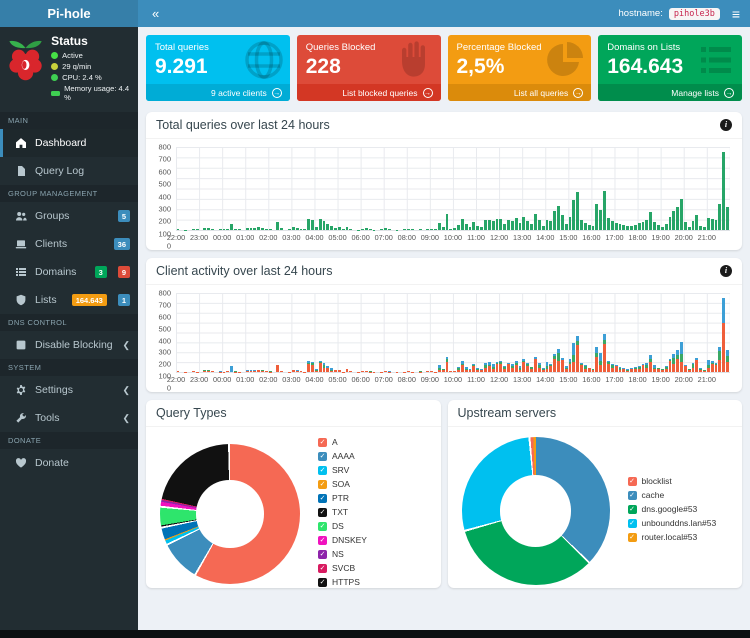 This screenshot has height=638, width=750. What do you see at coordinates (672, 509) in the screenshot?
I see `legend-item: ✓ dns.google#53` at bounding box center [672, 509].